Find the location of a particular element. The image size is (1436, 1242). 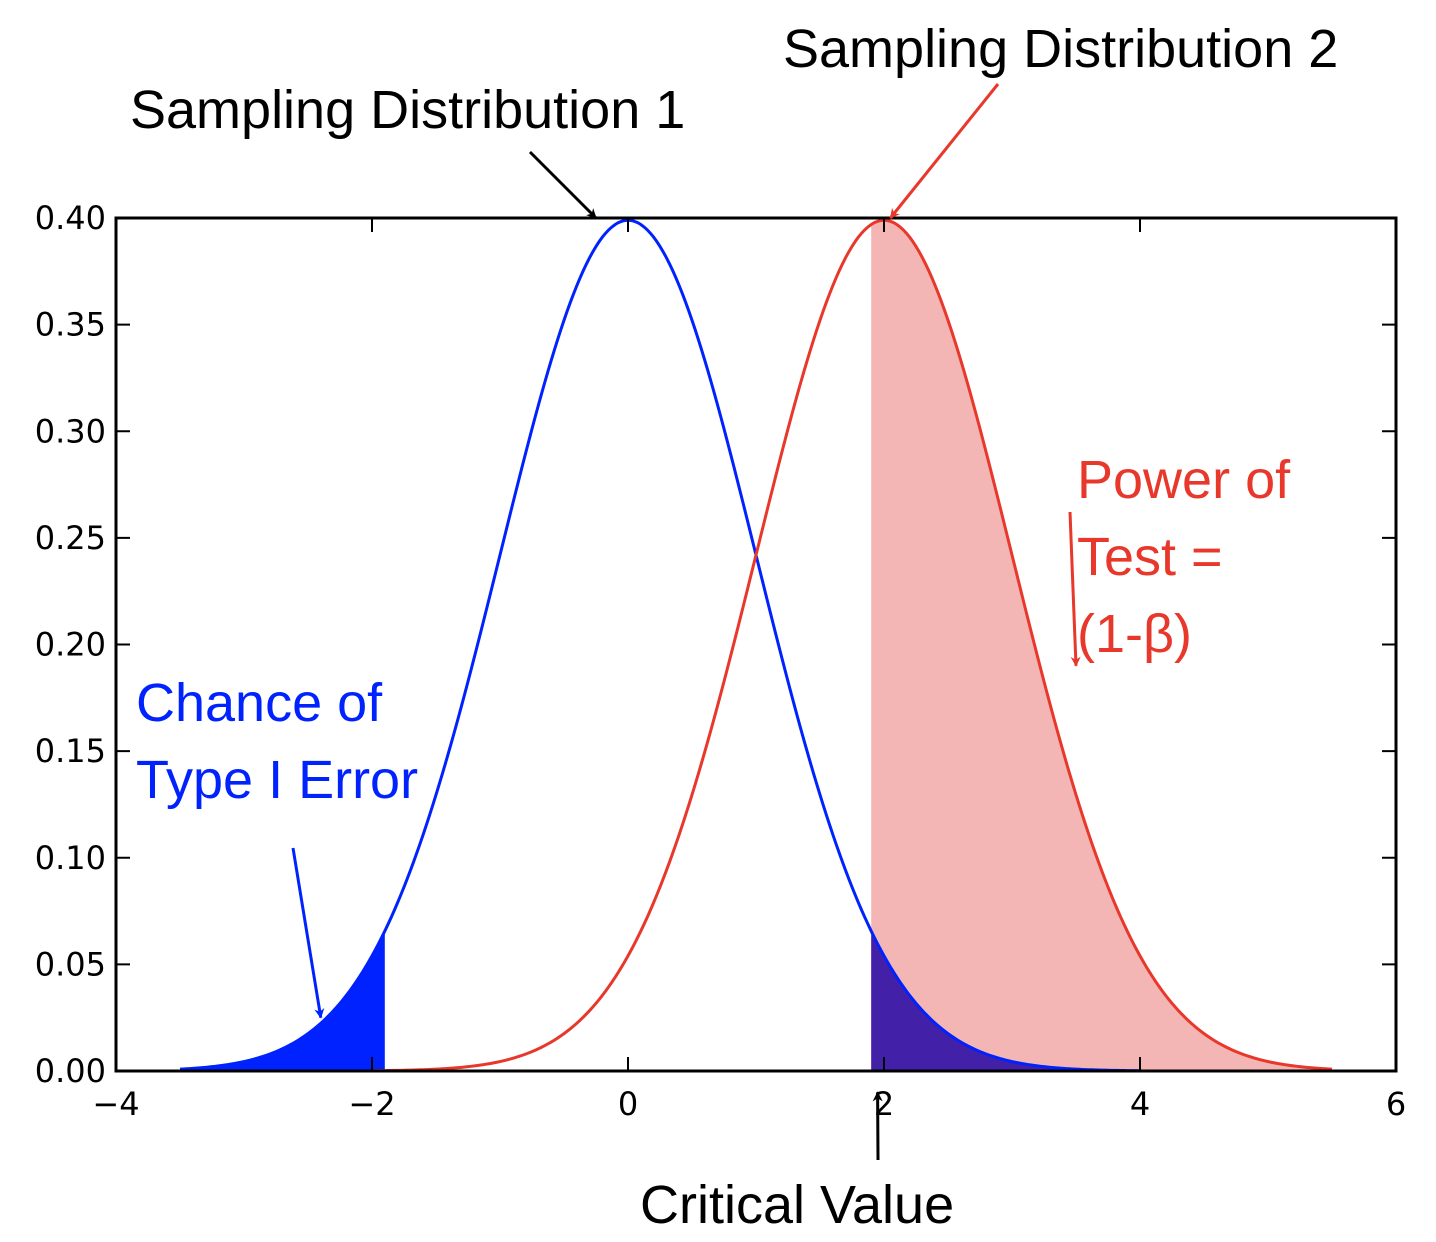

x-tick-label: 4 is located at coordinates (1140, 1104).